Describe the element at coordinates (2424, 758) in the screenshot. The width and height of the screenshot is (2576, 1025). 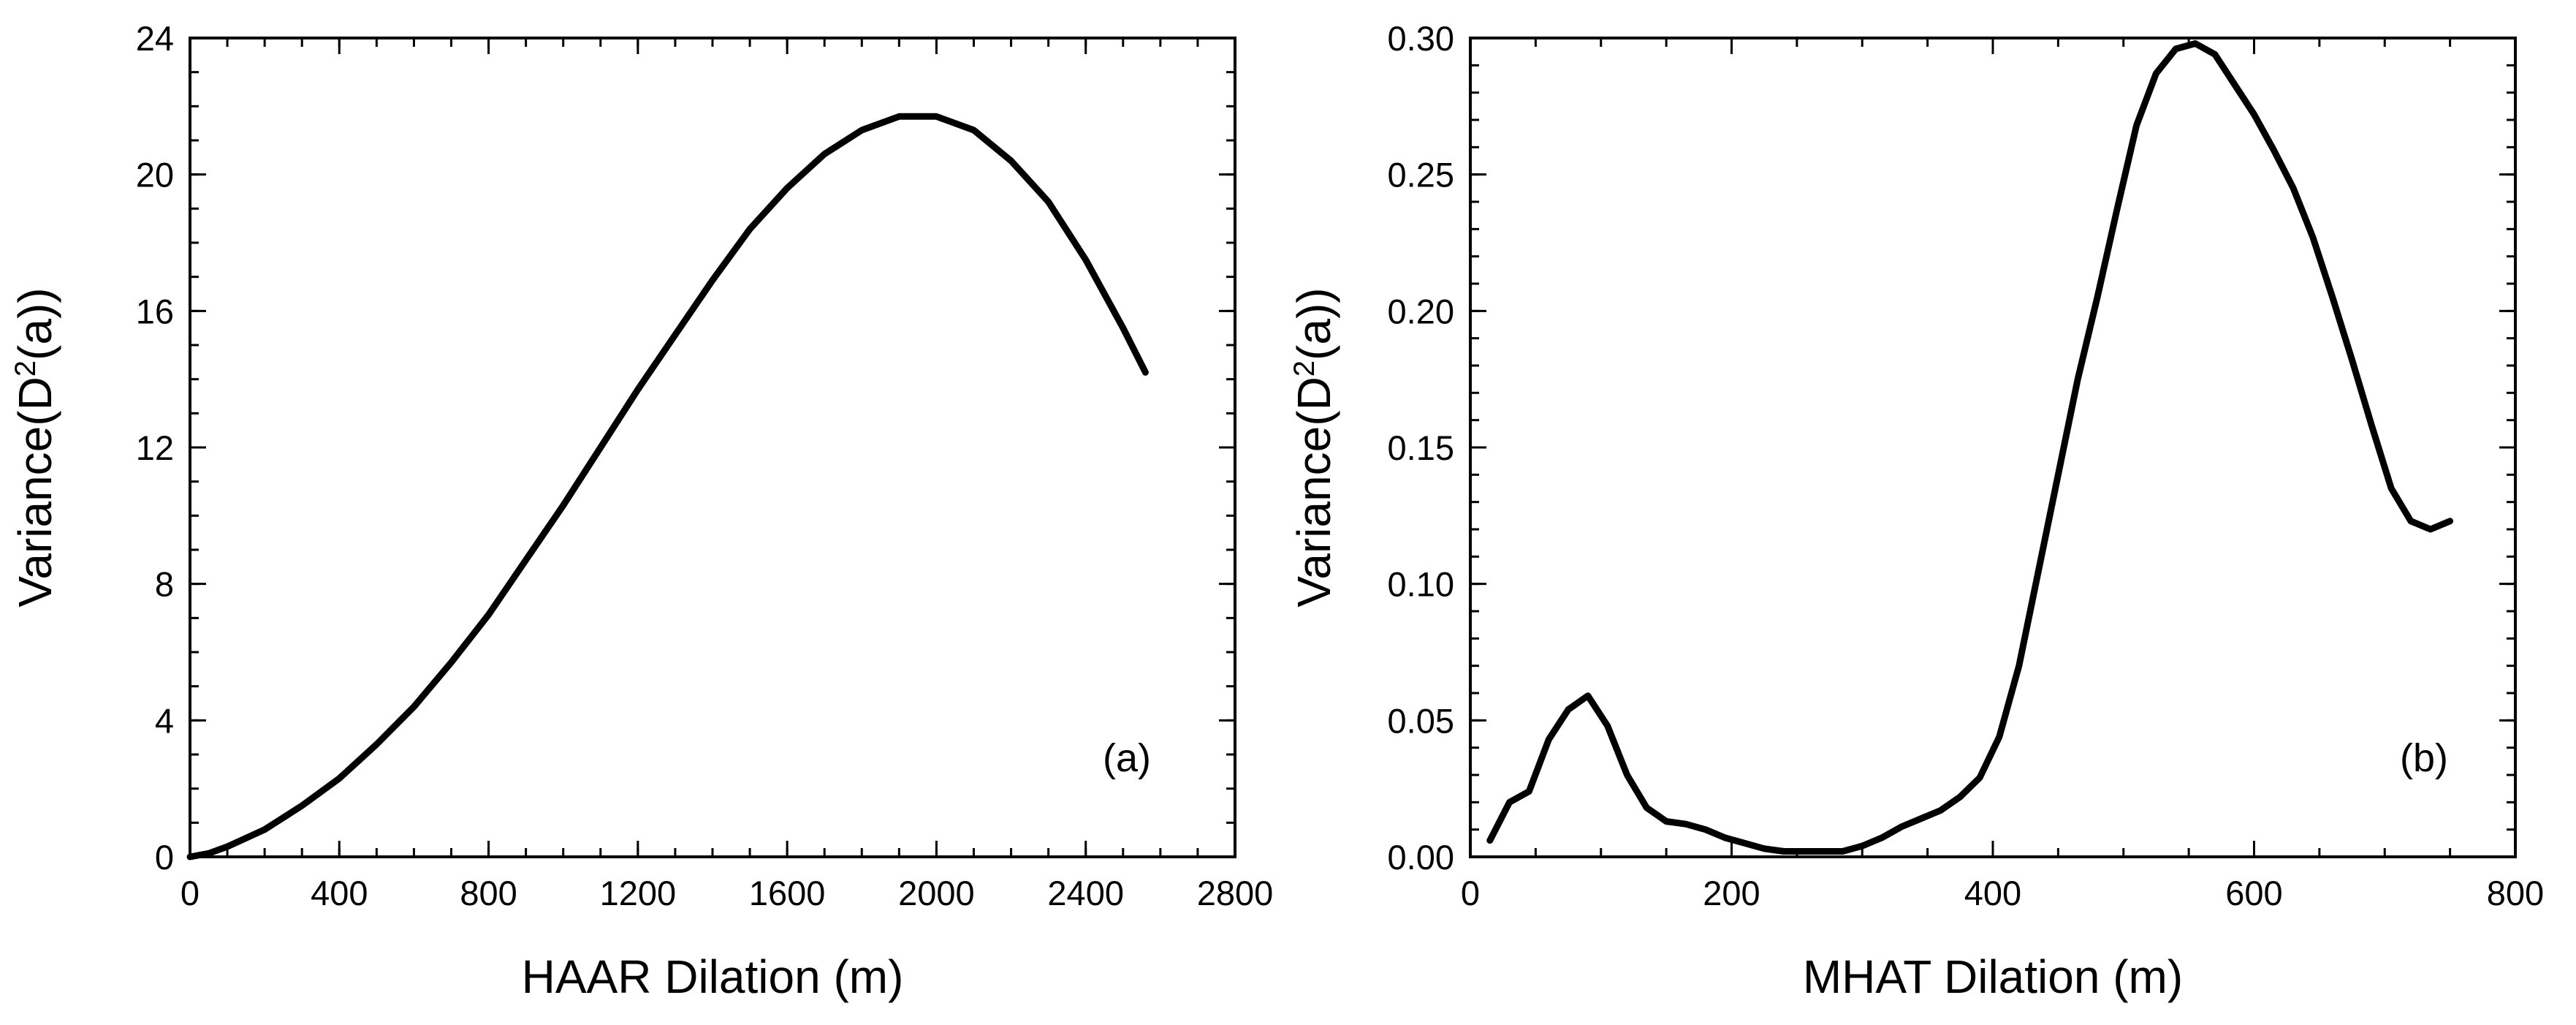
I see `panel-label-b: (b)` at that location.